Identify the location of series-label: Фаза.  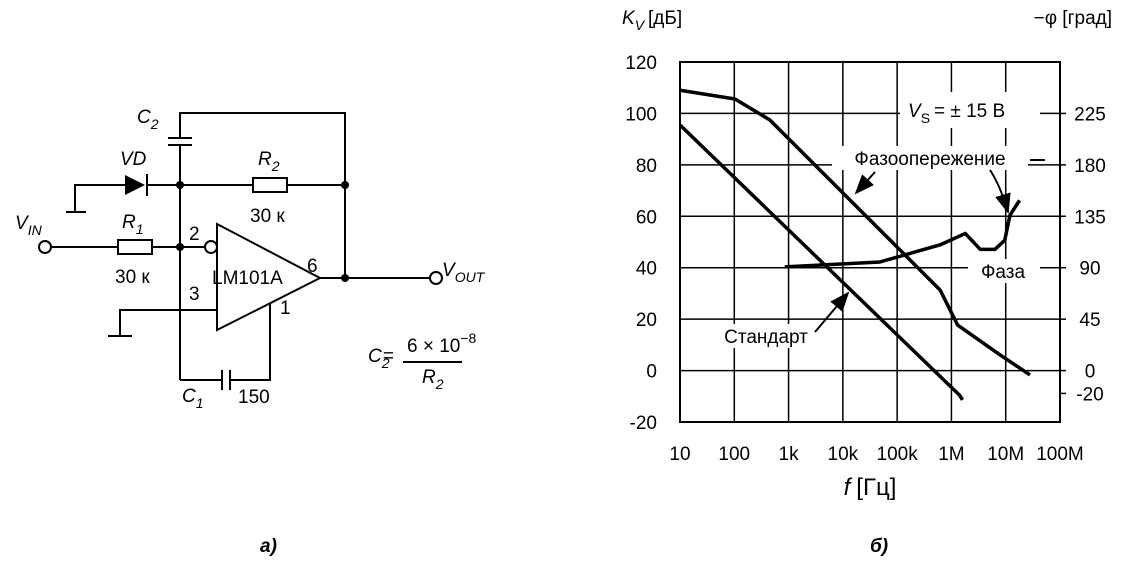
(1003, 272).